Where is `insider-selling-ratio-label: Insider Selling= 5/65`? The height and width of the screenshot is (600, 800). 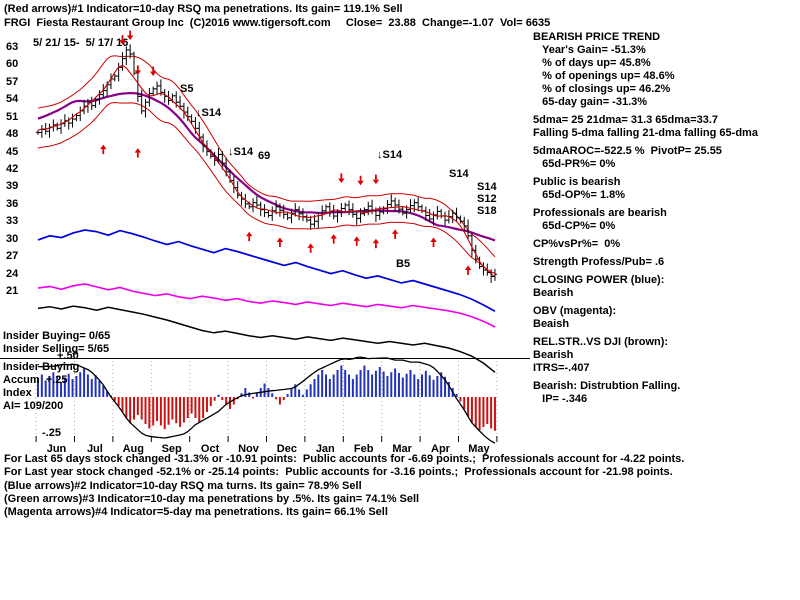
insider-selling-ratio-label: Insider Selling= 5/65 is located at coordinates (56, 349).